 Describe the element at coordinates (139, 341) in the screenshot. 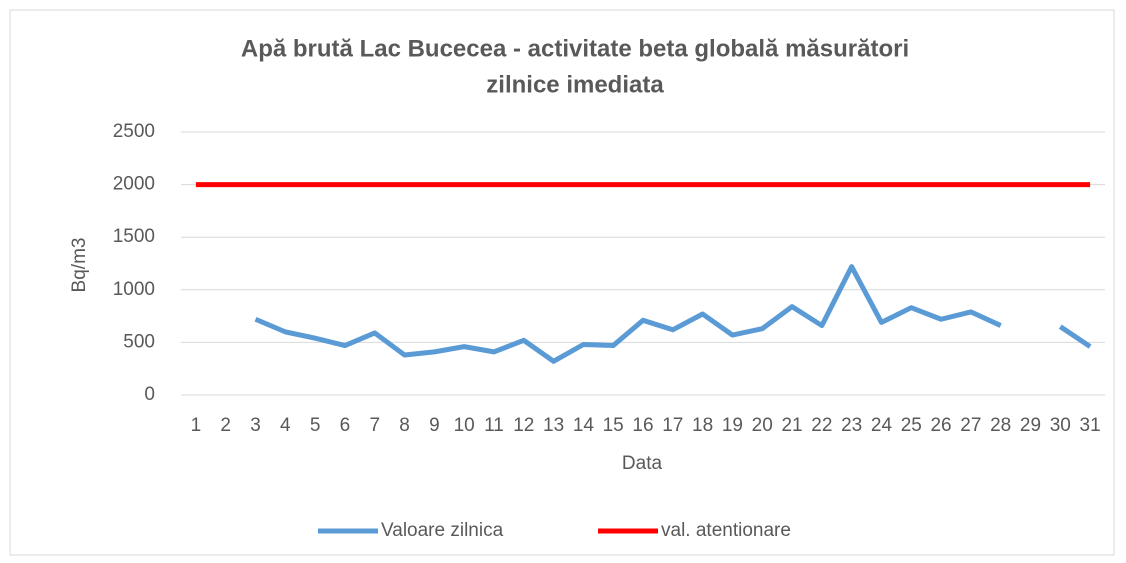

I see `y-tick-label: 500` at that location.